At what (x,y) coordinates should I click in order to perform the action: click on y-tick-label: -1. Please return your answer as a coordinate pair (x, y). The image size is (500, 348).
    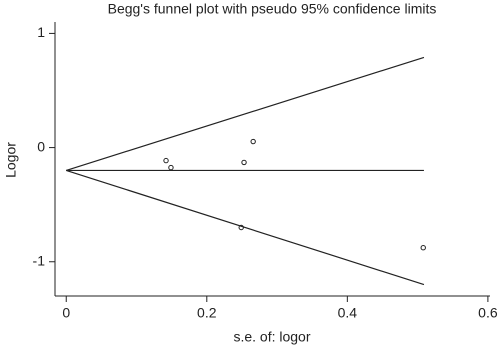
    Looking at the image, I should click on (39, 260).